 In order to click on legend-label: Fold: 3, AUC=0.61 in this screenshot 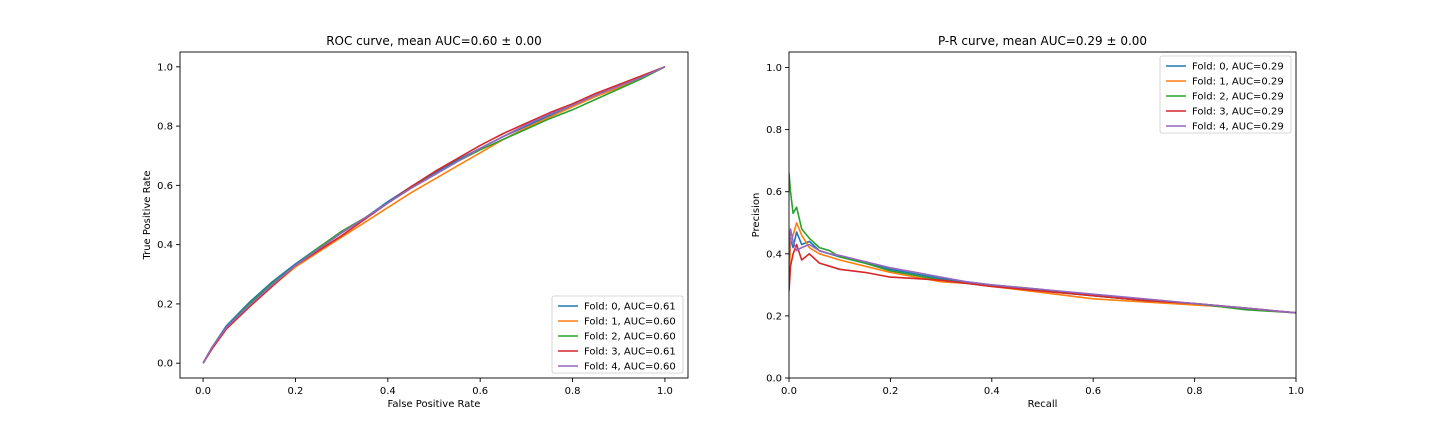, I will do `click(630, 352)`.